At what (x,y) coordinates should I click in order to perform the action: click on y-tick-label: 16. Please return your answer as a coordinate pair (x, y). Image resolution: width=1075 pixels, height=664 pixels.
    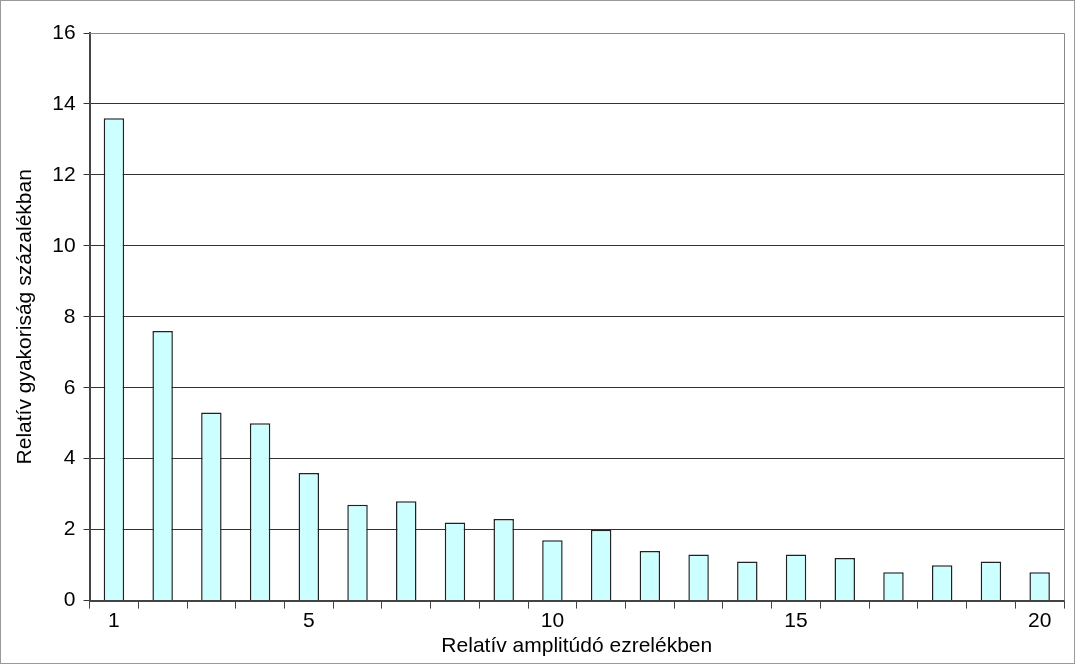
    Looking at the image, I should click on (64, 31).